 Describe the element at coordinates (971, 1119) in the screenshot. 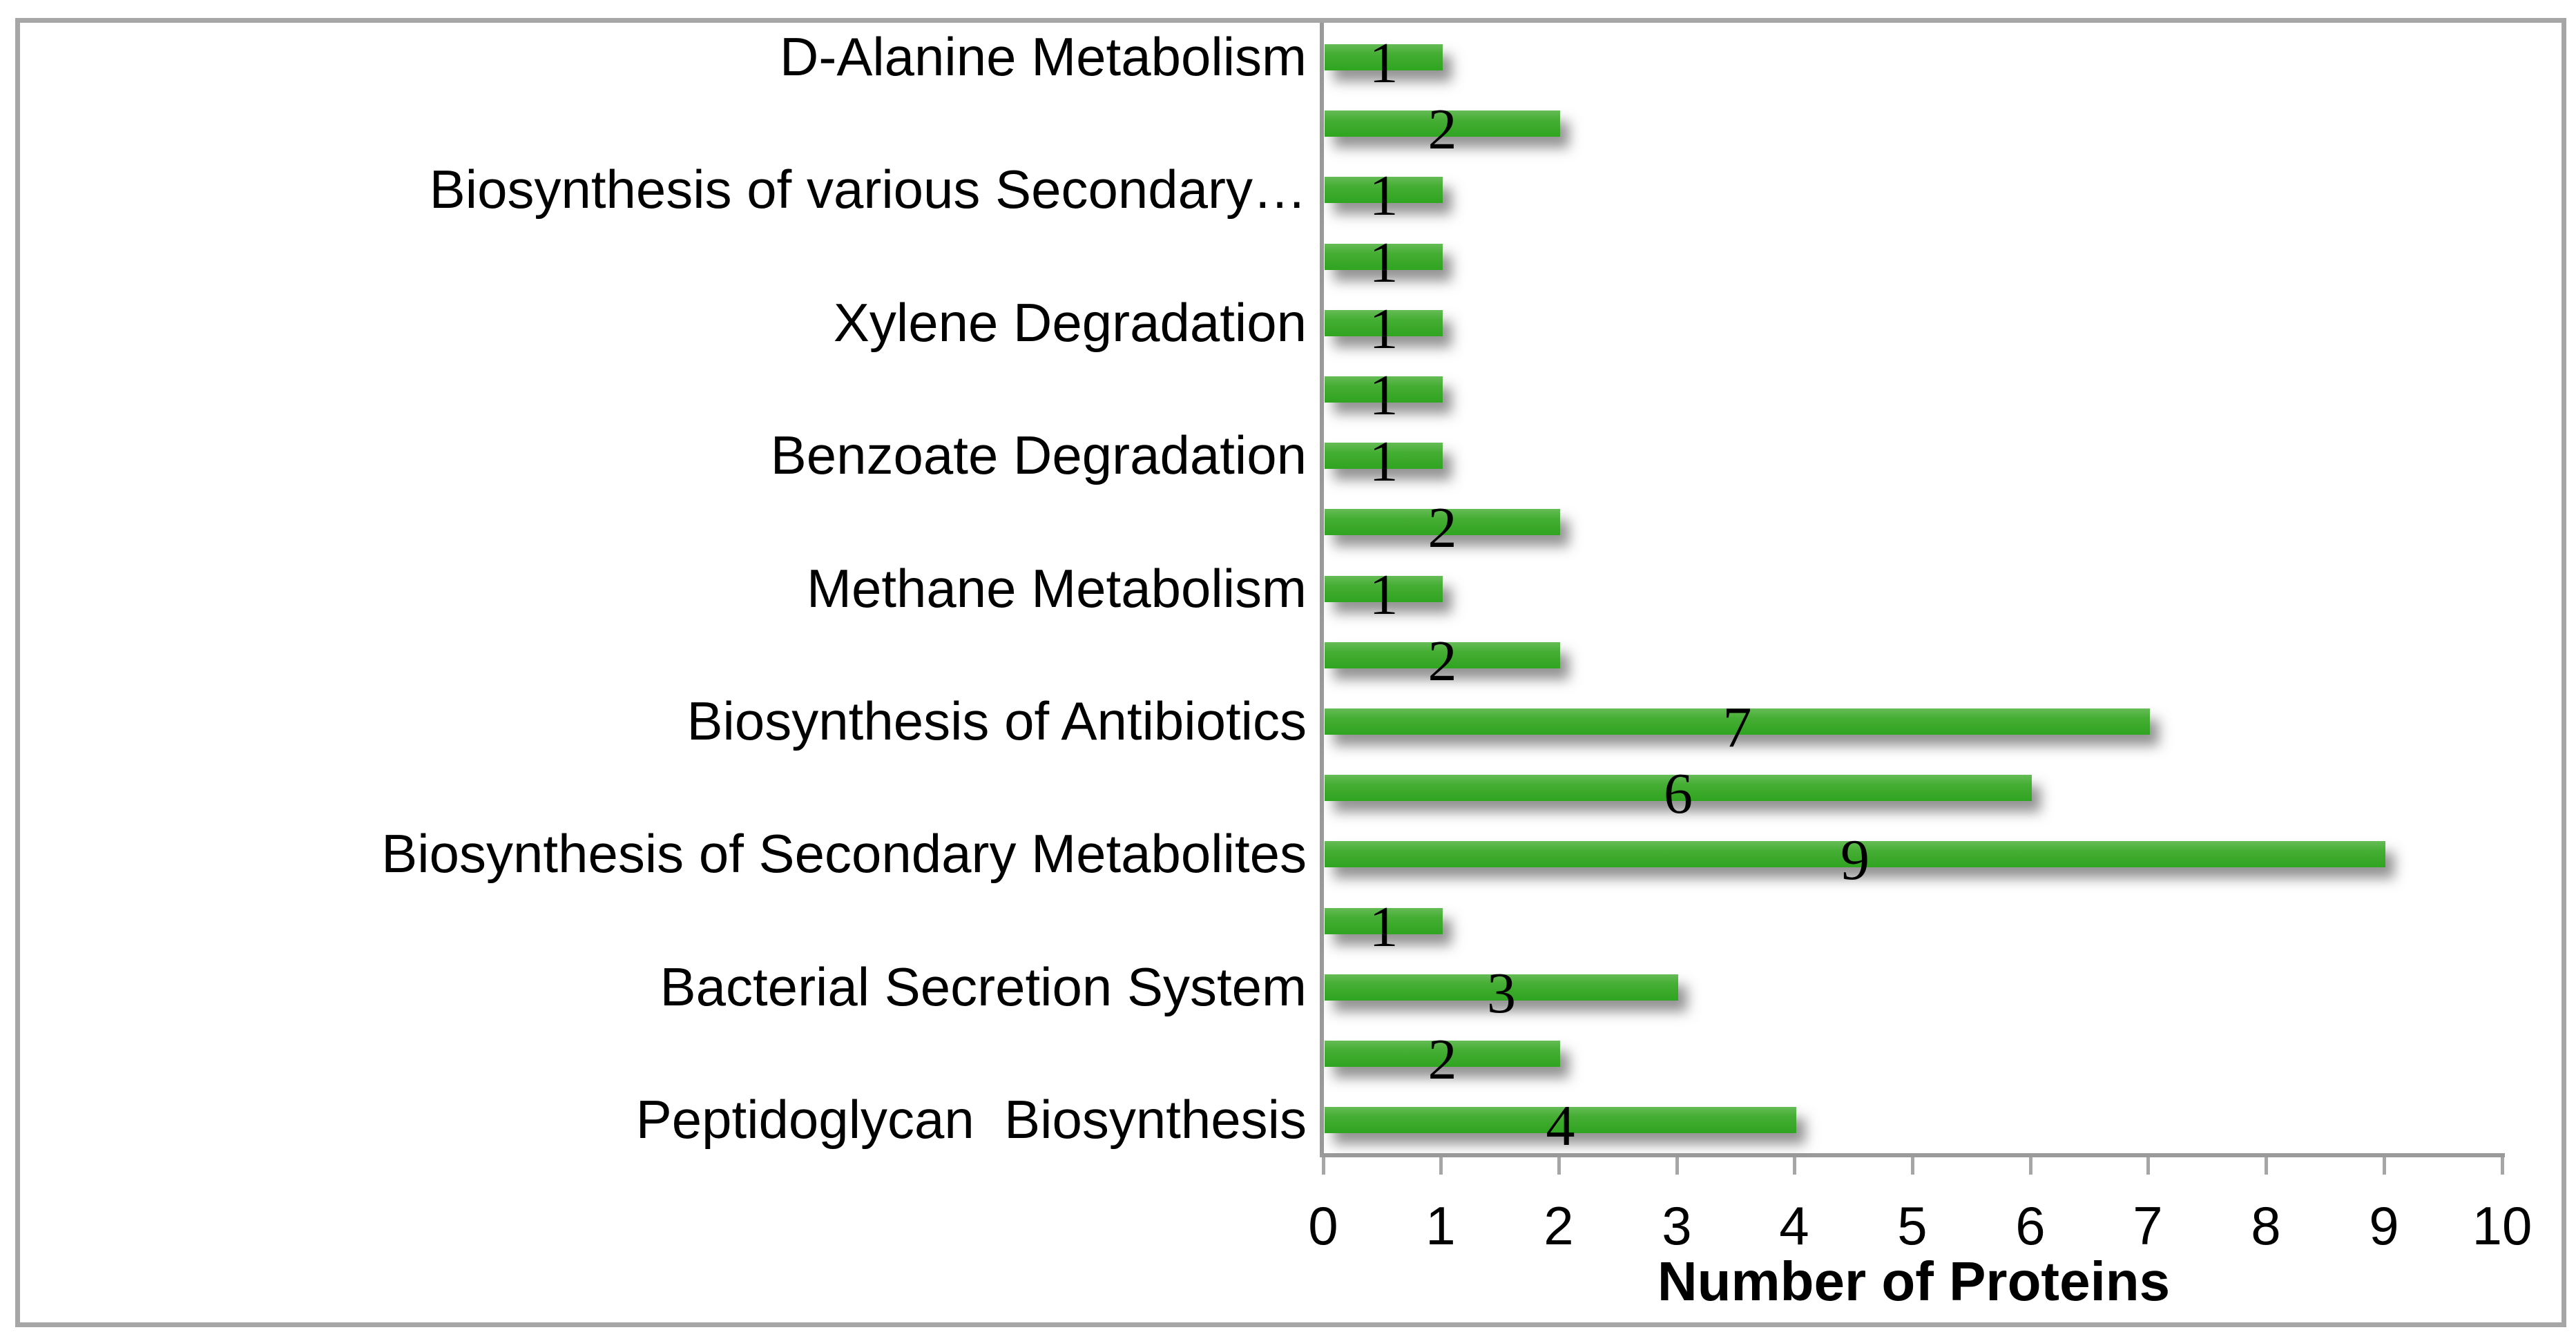

I see `category-label: Peptidoglycan Biosynthesis` at that location.